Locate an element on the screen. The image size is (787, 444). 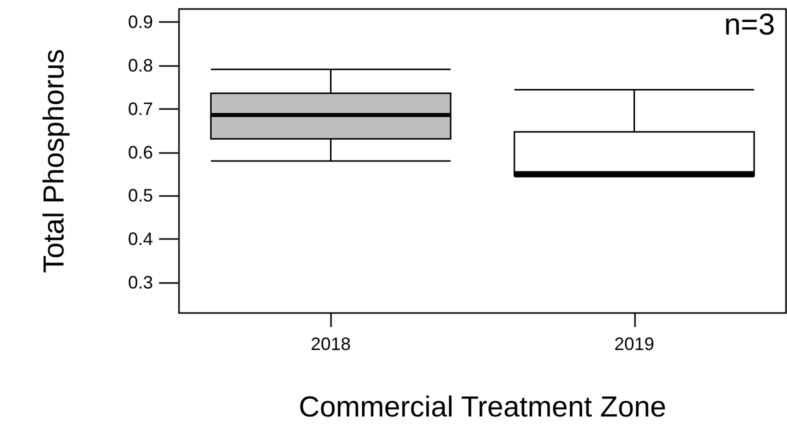
y-tick-label: 0.7 is located at coordinates (140, 108).